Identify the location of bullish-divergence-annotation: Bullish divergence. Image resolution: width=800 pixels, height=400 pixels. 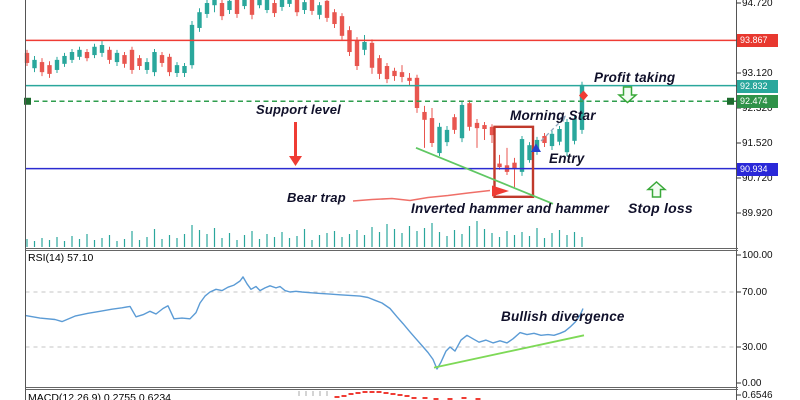
(563, 316).